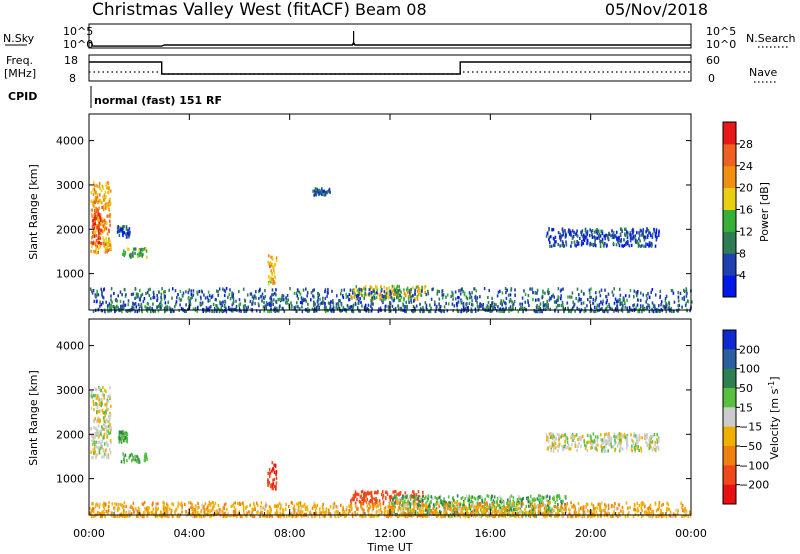 The height and width of the screenshot is (554, 800). I want to click on power-colorbar-tick: 8, so click(742, 253).